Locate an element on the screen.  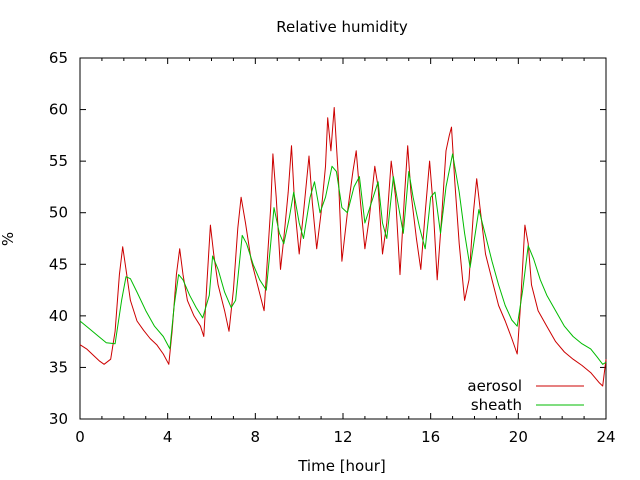
x-tick-label: 0 is located at coordinates (80, 437).